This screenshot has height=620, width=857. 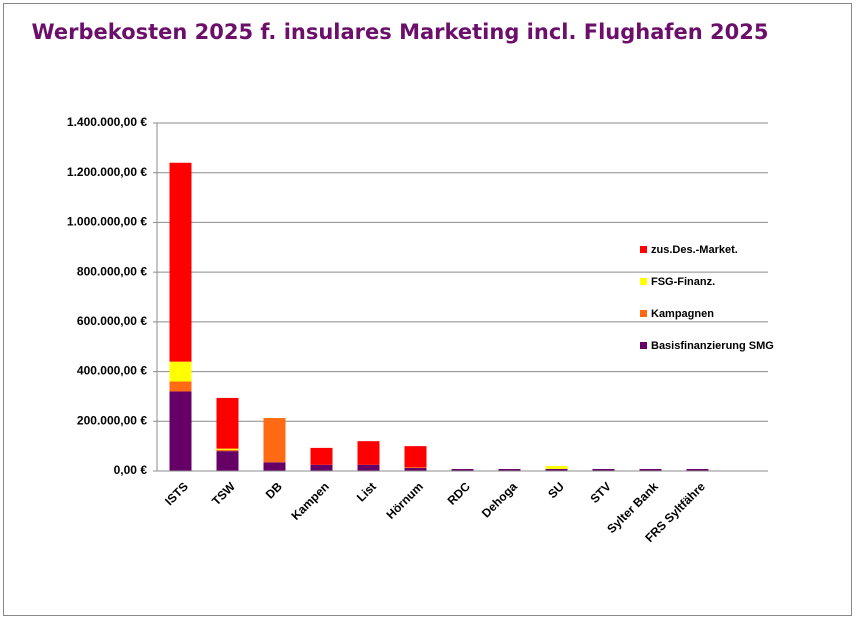 What do you see at coordinates (112, 371) in the screenshot?
I see `y-tick-label: 400.000,00 €` at bounding box center [112, 371].